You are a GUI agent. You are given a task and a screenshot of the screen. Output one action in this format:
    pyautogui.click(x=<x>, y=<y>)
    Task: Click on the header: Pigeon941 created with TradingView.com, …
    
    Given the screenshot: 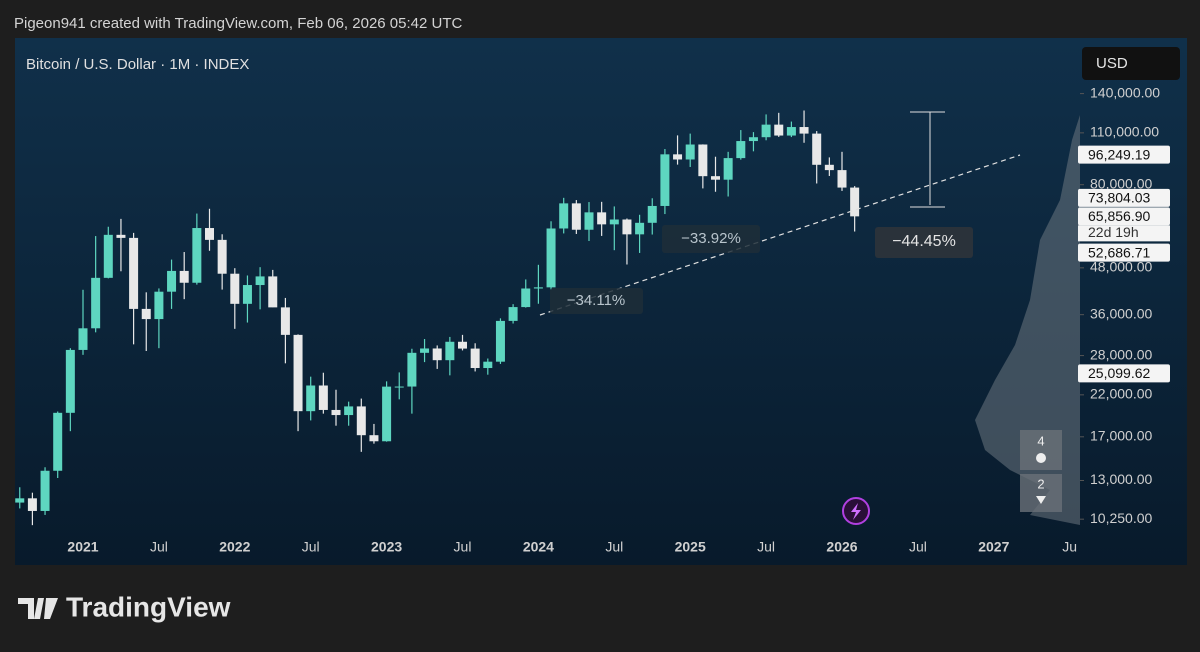 What is the action you would take?
    pyautogui.click(x=238, y=23)
    